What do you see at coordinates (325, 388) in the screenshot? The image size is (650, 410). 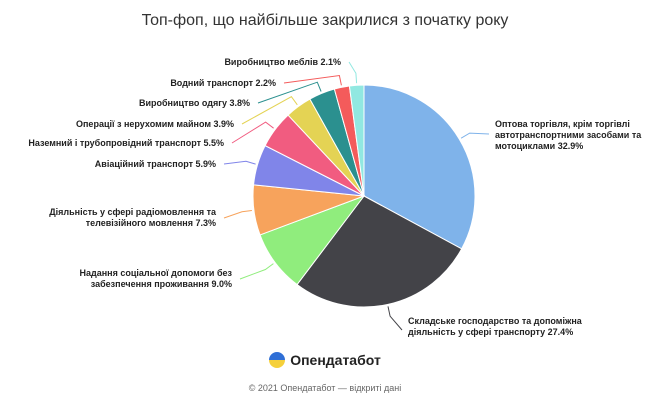 I see `copyright-text: © 2021 Опендатабот — відкриті дані` at bounding box center [325, 388].